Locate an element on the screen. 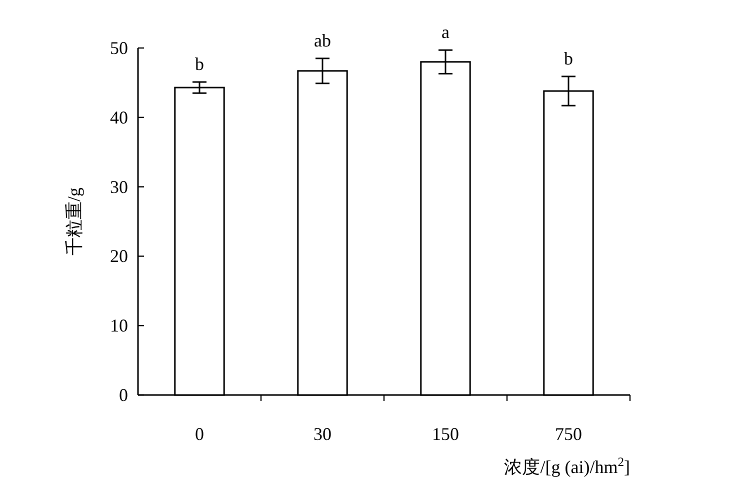 The image size is (751, 488). y-tick-label: 50 is located at coordinates (119, 48).